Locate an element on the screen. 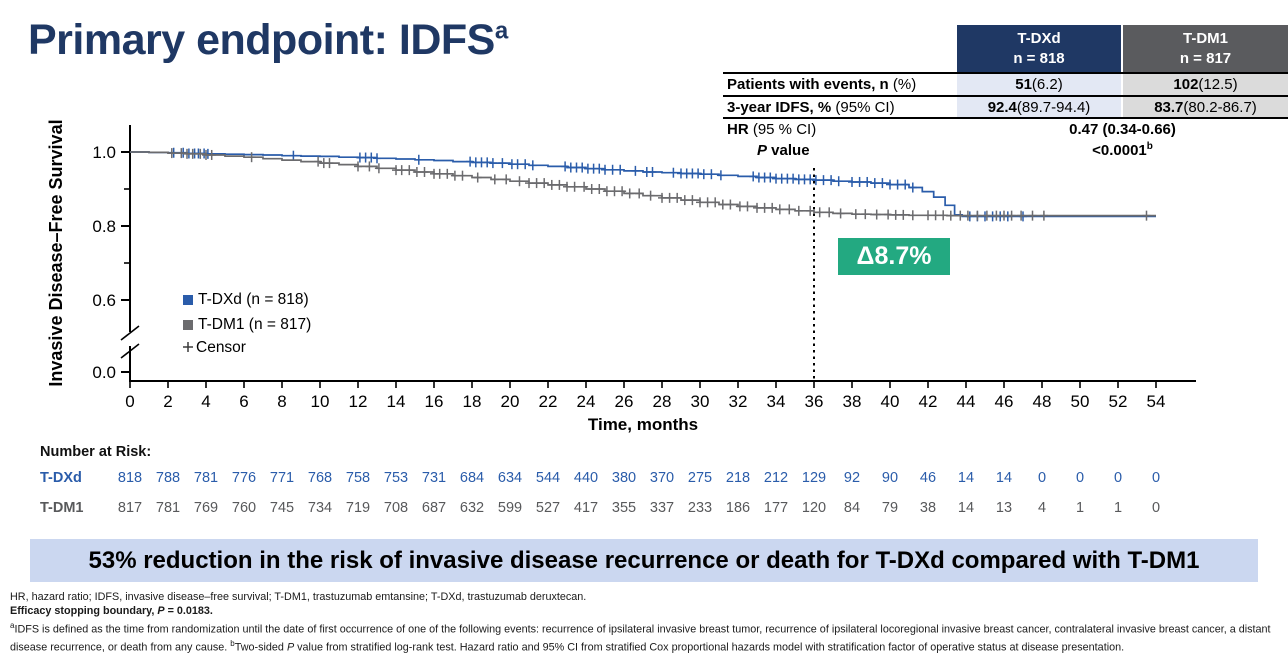 Image resolution: width=1288 pixels, height=662 pixels. idfs-tdxd-value: 92.4 (89.7-94.4) is located at coordinates (1039, 107).